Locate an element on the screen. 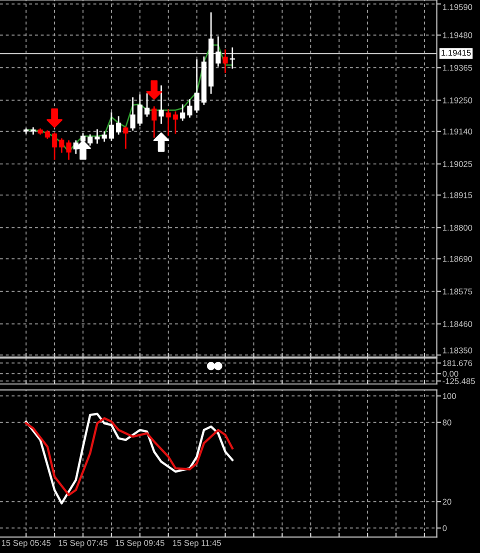 Image resolution: width=480 pixels, height=553 pixels. y-tick-label: 181.676 is located at coordinates (457, 363).